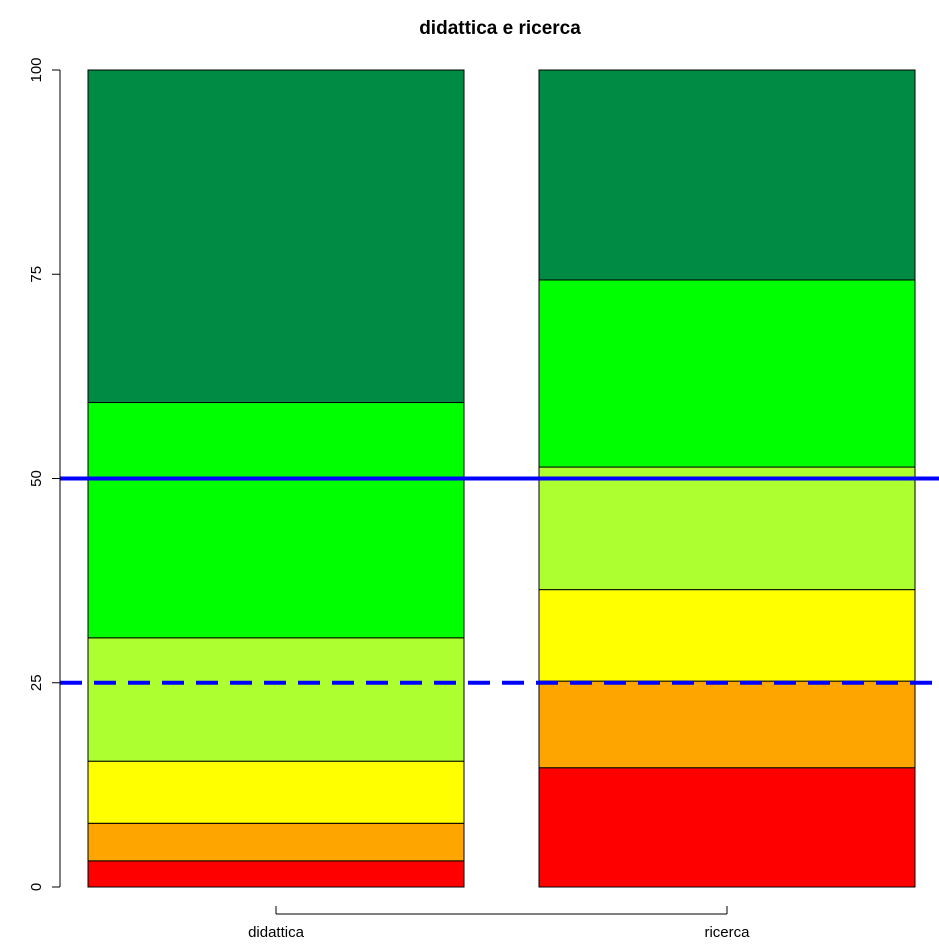  What do you see at coordinates (499, 923) in the screenshot?
I see `x-axis: didattica ricerca` at bounding box center [499, 923].